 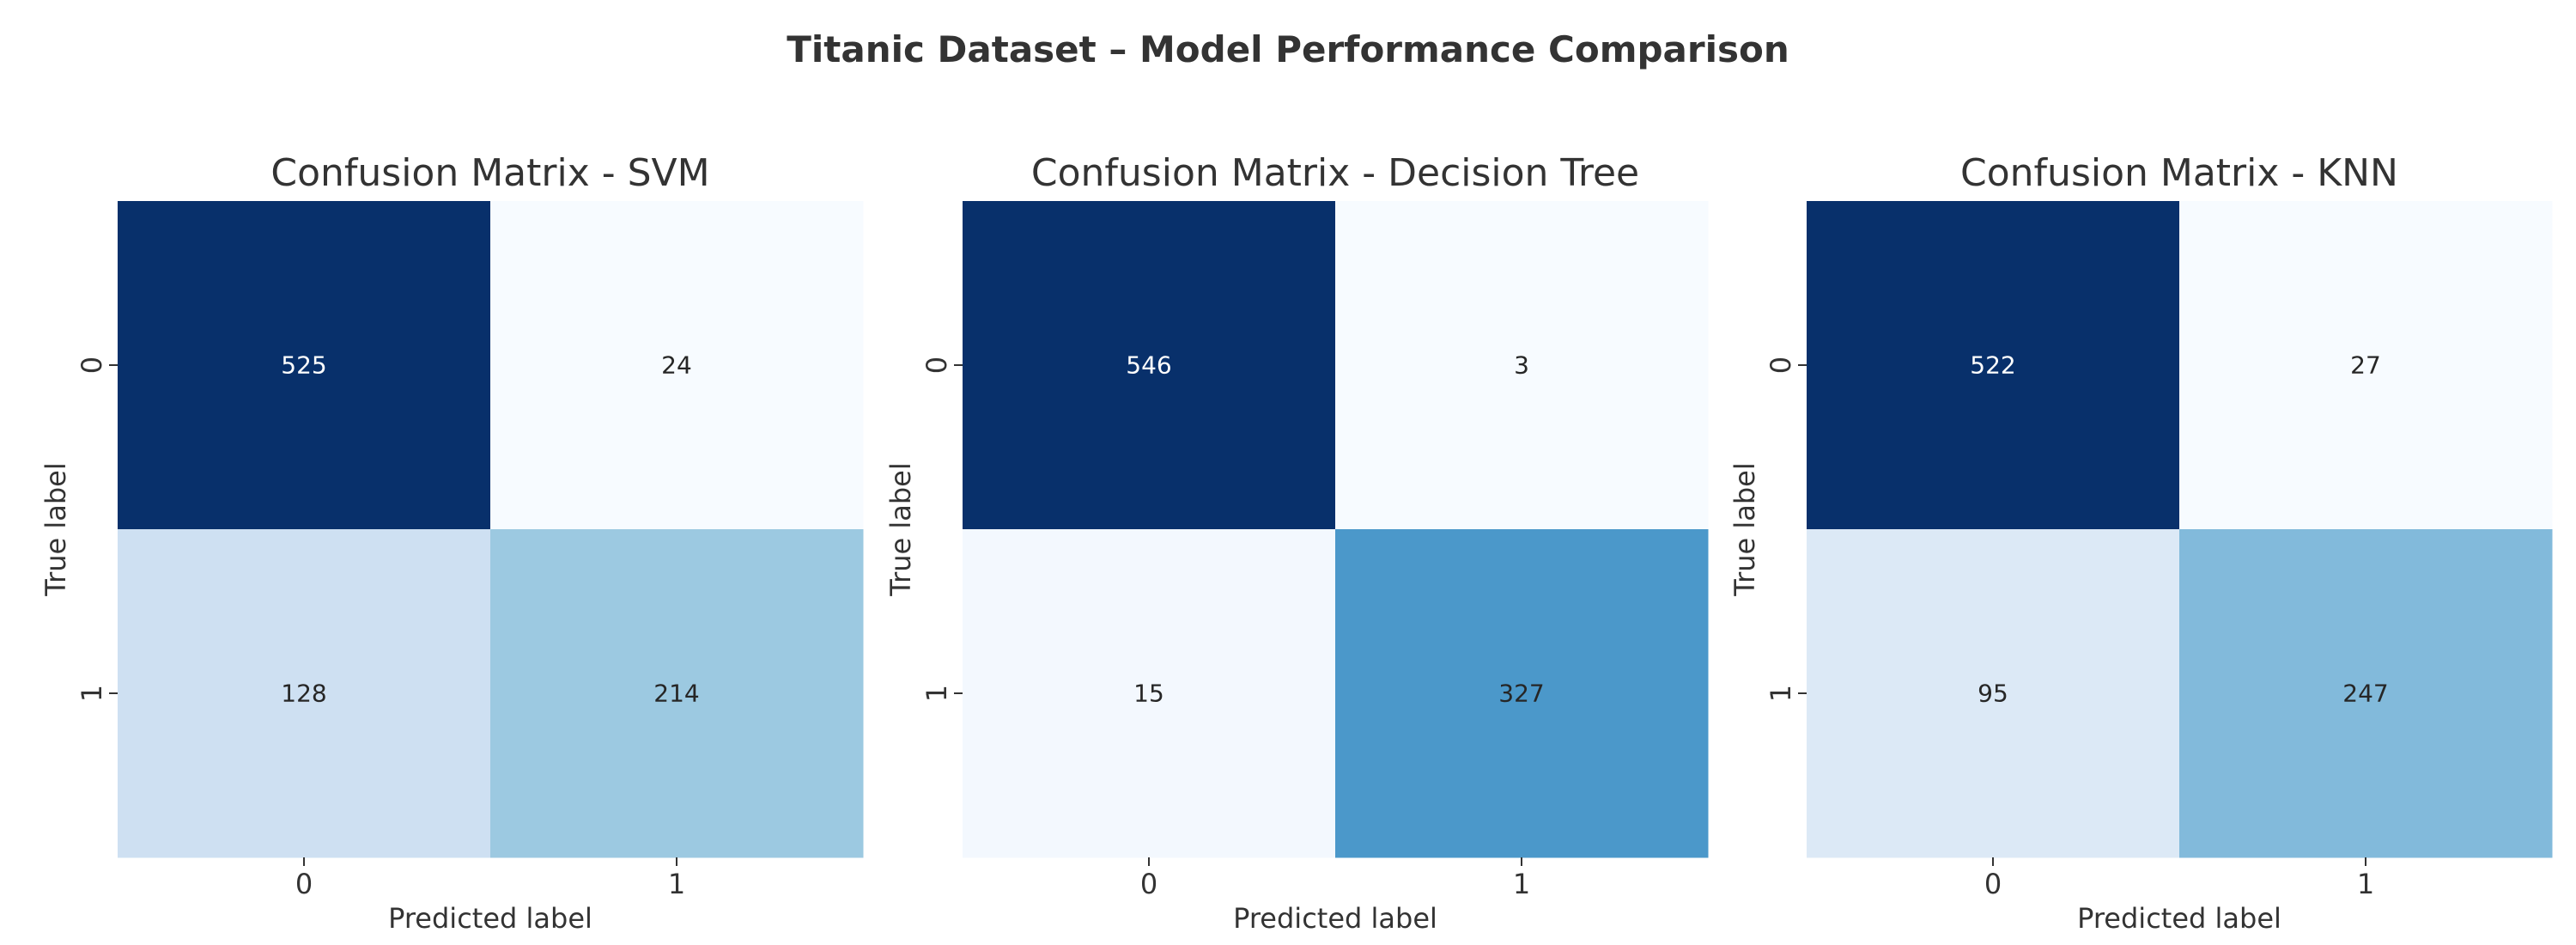 I want to click on cell-value-label: 327, so click(x=1521, y=694).